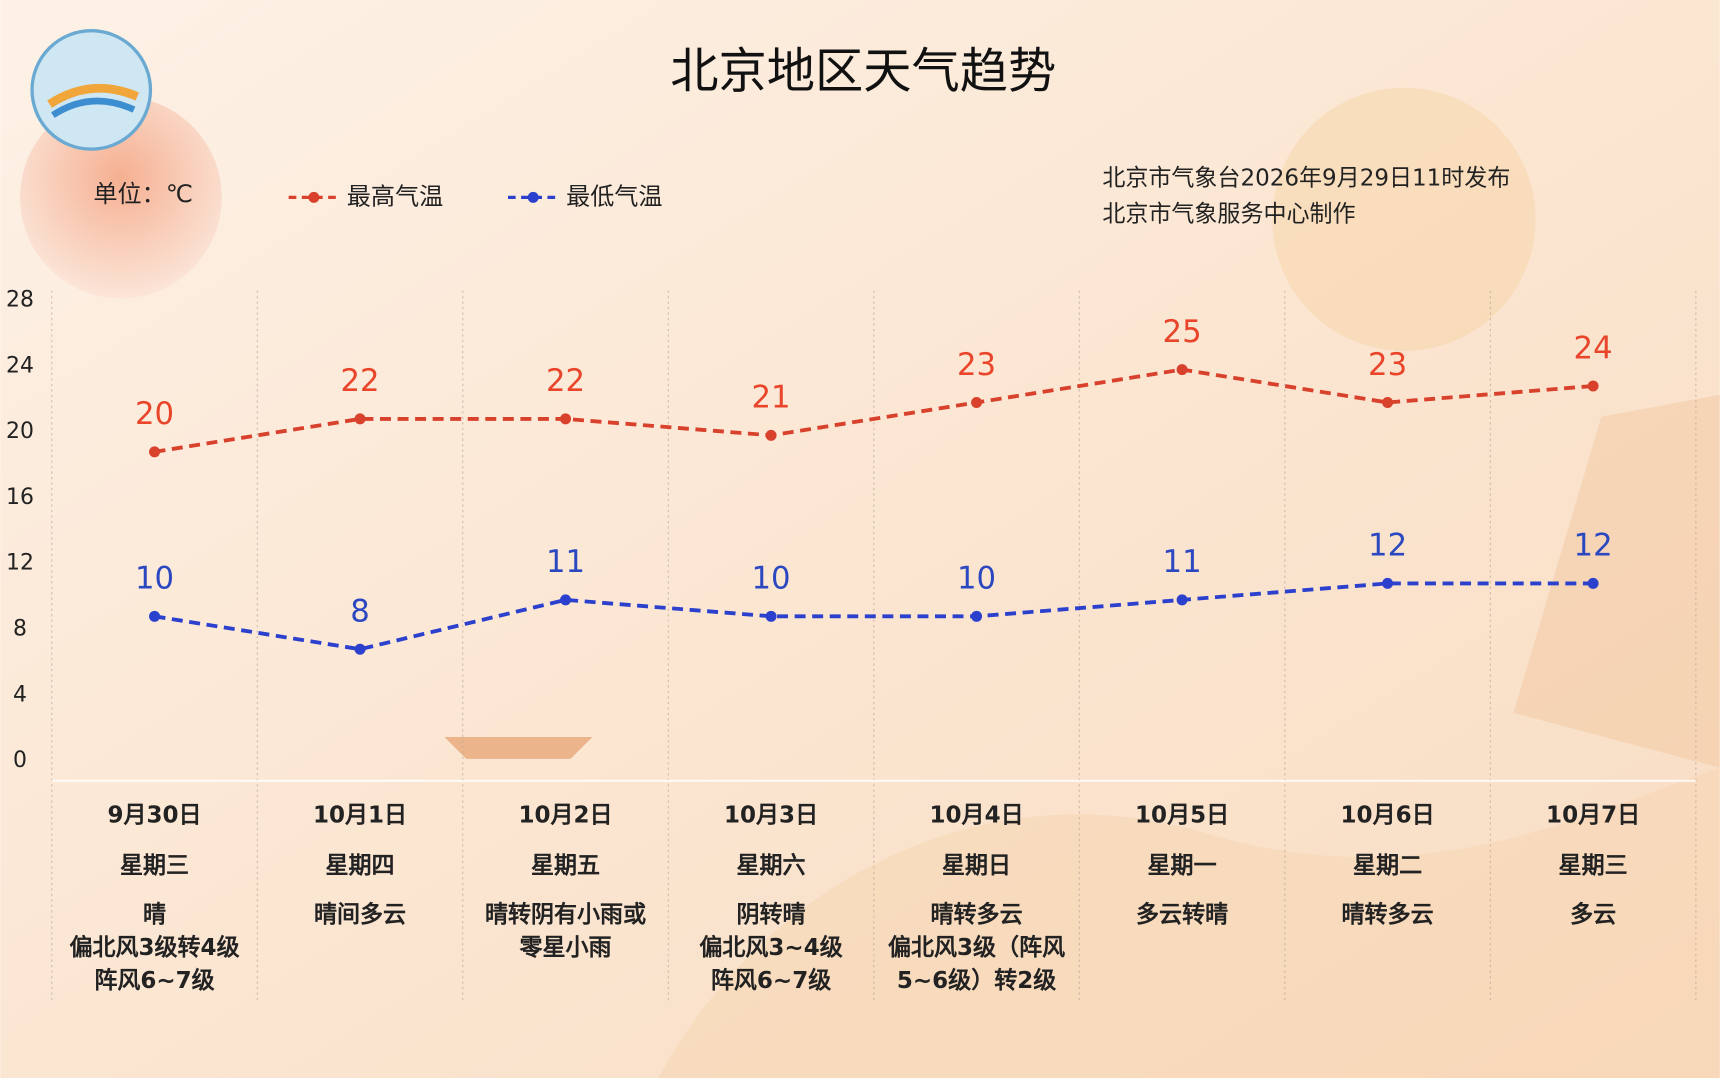 This screenshot has height=1078, width=1720. I want to click on y-tick-label: 24, so click(20, 365).